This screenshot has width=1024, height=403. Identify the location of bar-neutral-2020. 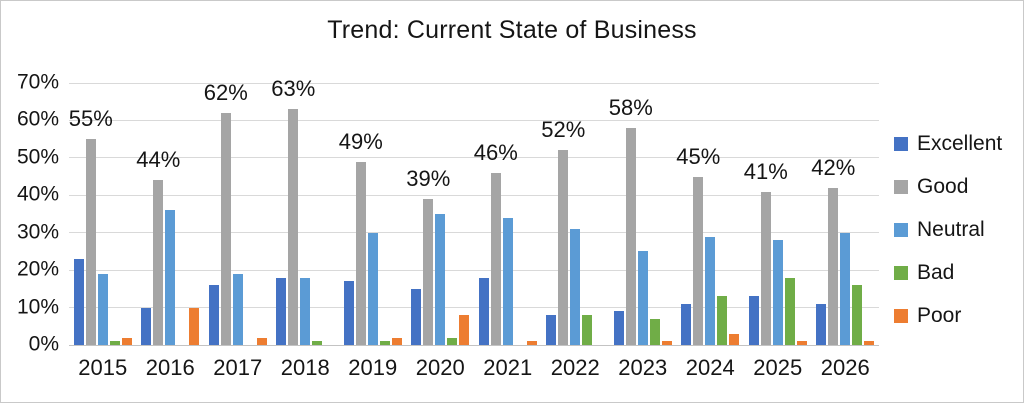
(440, 279).